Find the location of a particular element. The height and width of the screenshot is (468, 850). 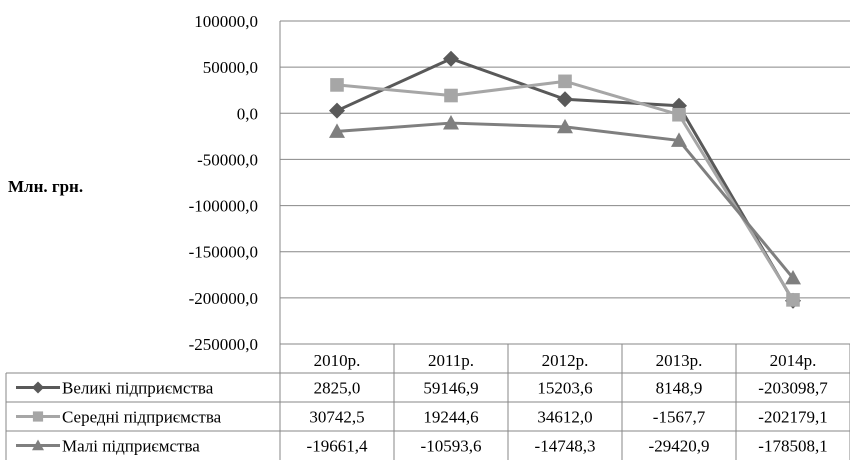

y-axis-label: Млн. грн. is located at coordinates (45, 186).